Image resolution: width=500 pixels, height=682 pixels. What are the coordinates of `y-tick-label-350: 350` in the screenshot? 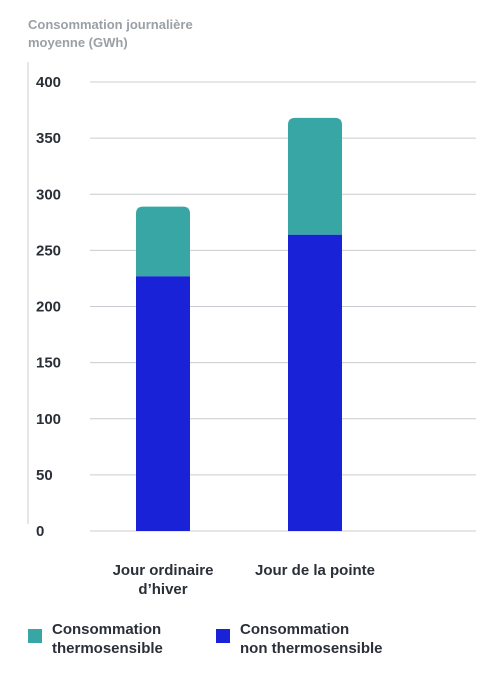 It's located at (48, 138).